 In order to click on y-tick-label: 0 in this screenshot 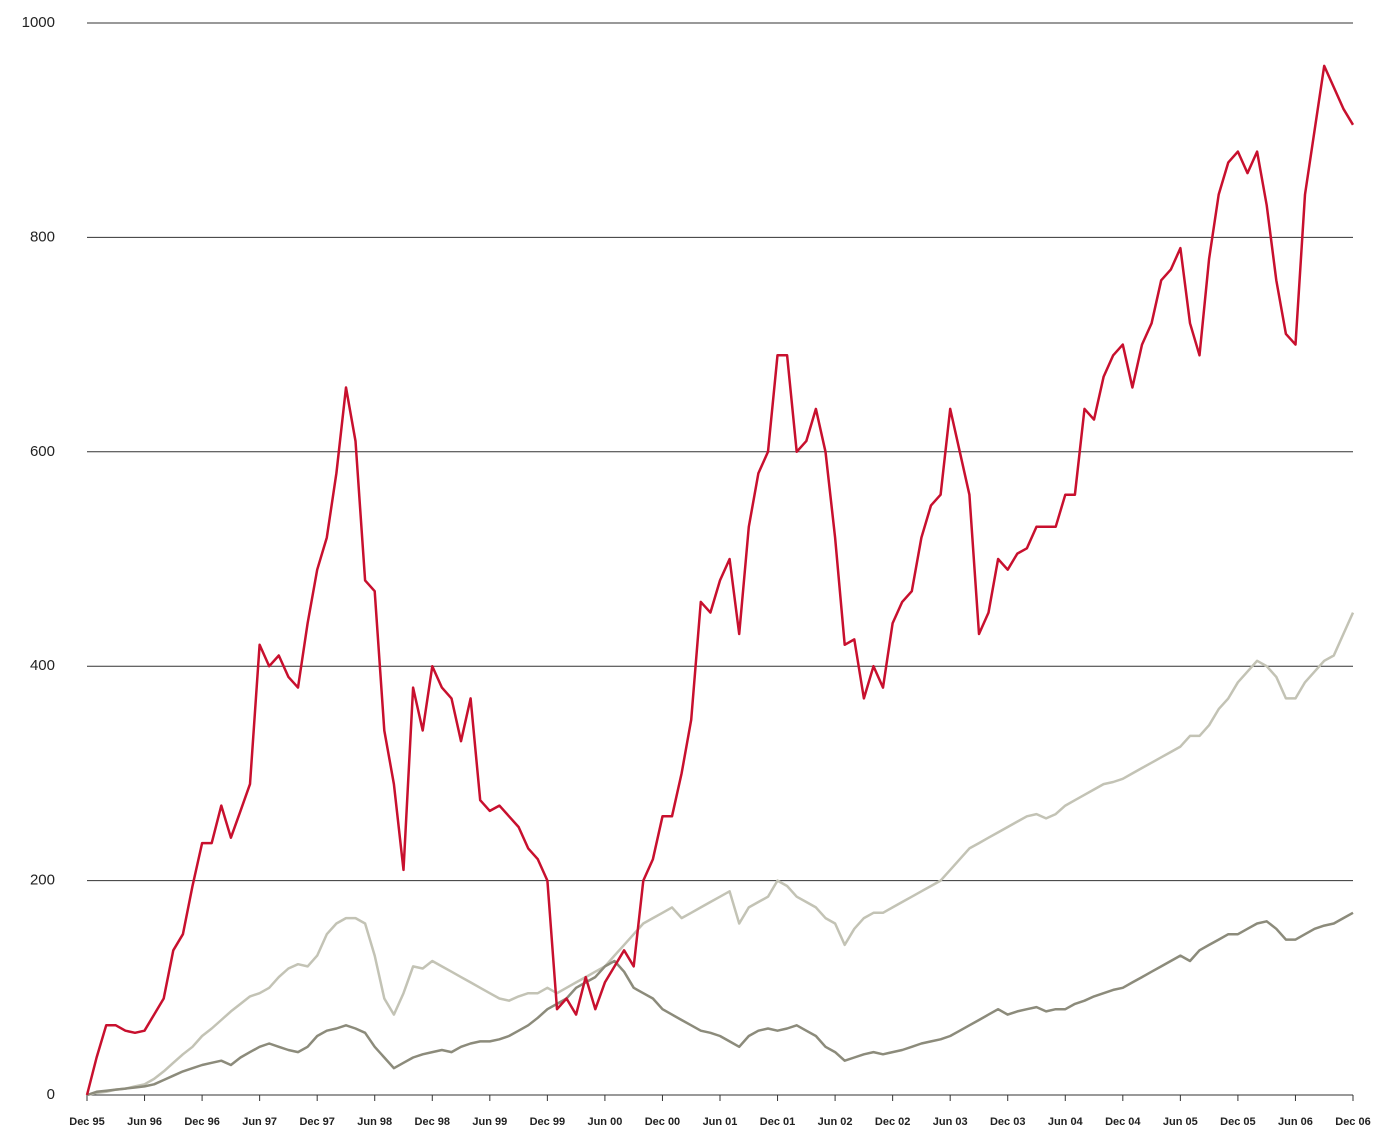, I will do `click(51, 1094)`.